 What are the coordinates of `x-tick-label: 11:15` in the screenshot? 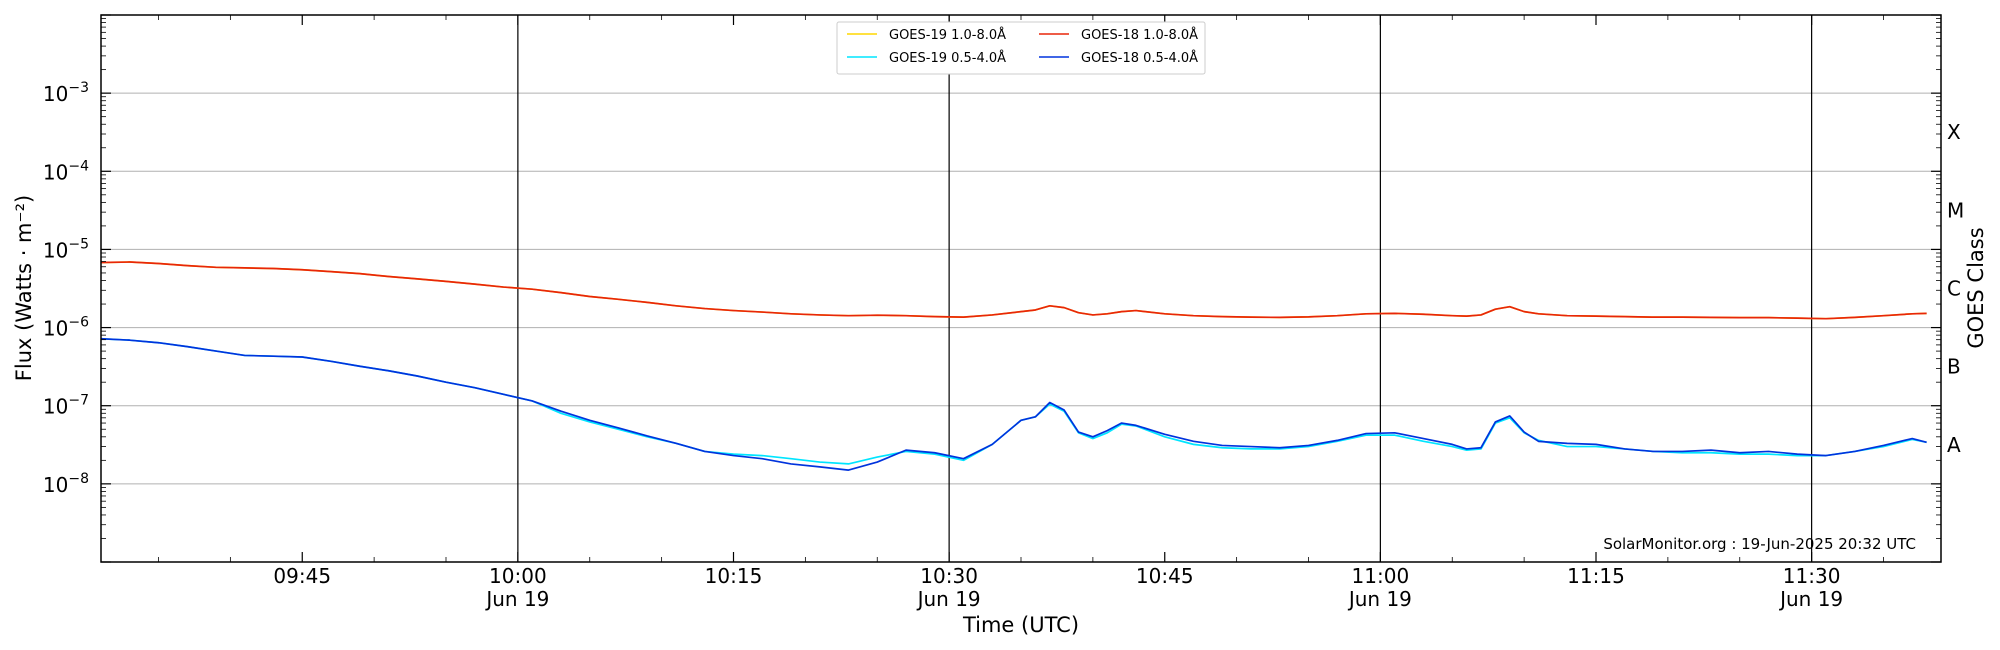 It's located at (1596, 576).